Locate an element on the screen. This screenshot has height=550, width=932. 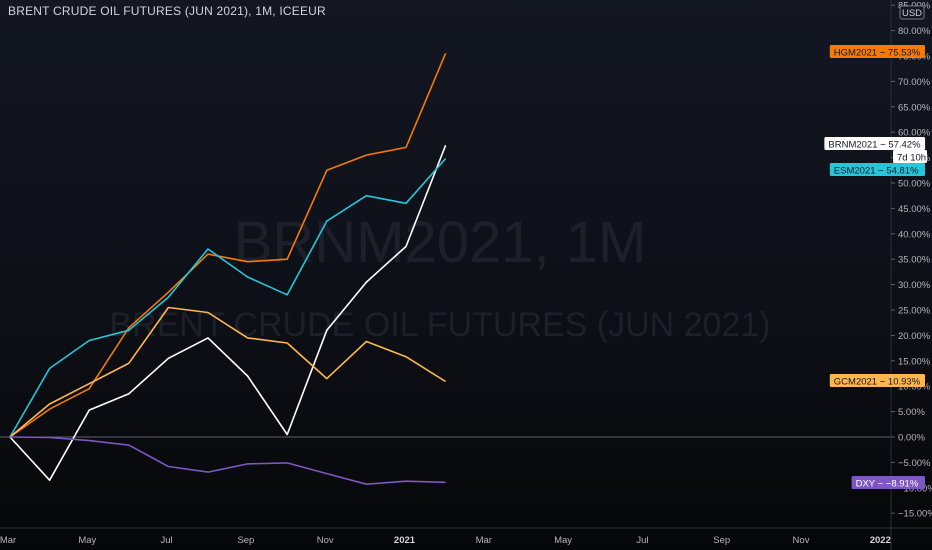
y-tick-label: −15.00% is located at coordinates (915, 514).